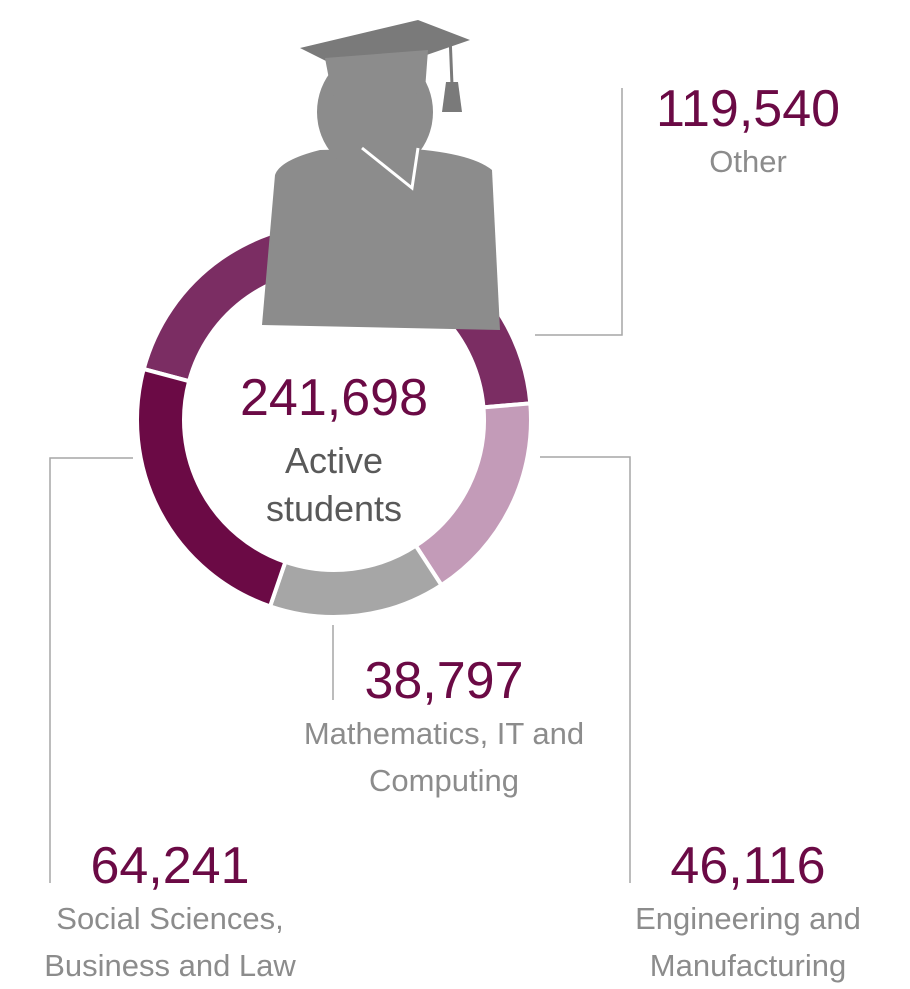 The width and height of the screenshot is (910, 989). What do you see at coordinates (444, 681) in the screenshot?
I see `value-label: 38,797` at bounding box center [444, 681].